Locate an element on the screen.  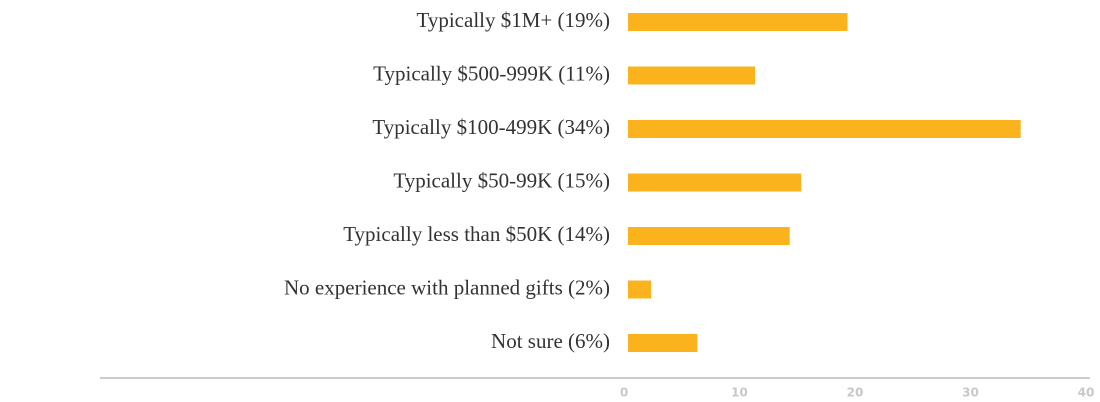
x-tick-label: 20 is located at coordinates (855, 393).